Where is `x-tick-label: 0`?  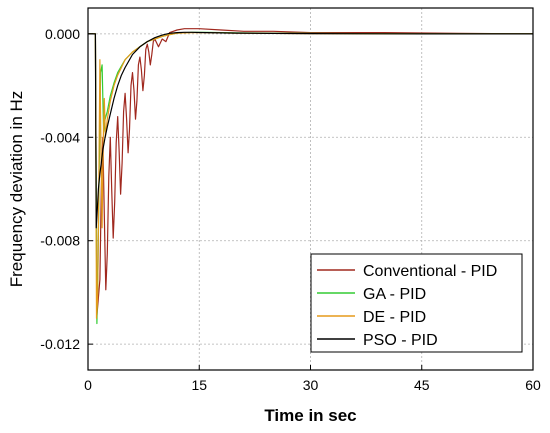 x-tick-label: 0 is located at coordinates (88, 385).